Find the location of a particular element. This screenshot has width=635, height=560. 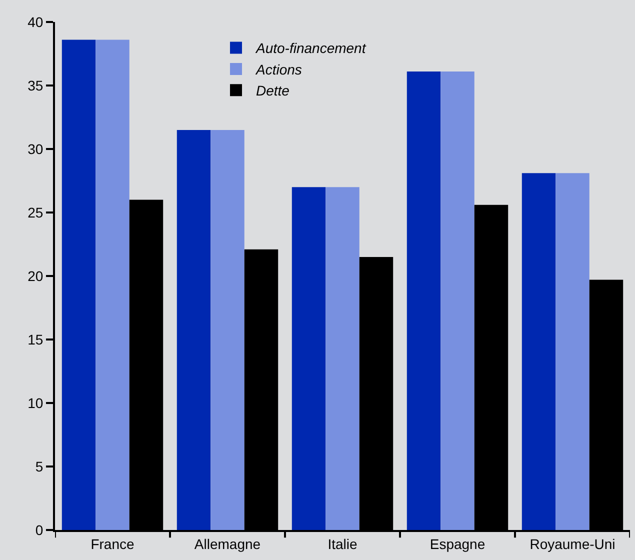

x-tick-label: Royaume-Uni is located at coordinates (573, 544).